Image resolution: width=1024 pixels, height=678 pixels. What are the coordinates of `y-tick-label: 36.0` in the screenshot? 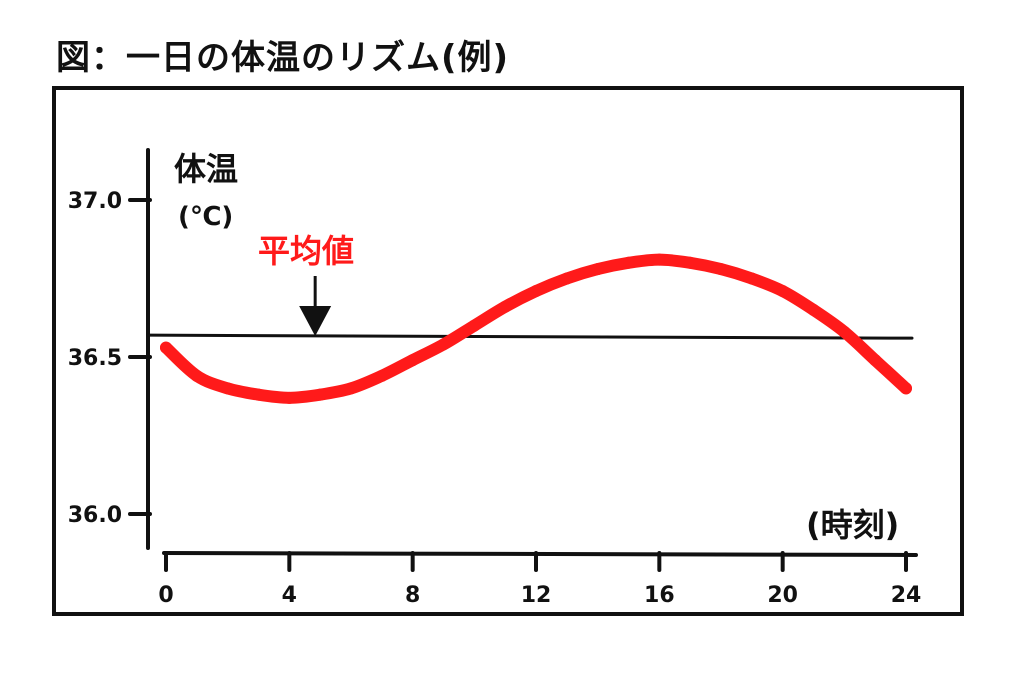 It's located at (95, 515).